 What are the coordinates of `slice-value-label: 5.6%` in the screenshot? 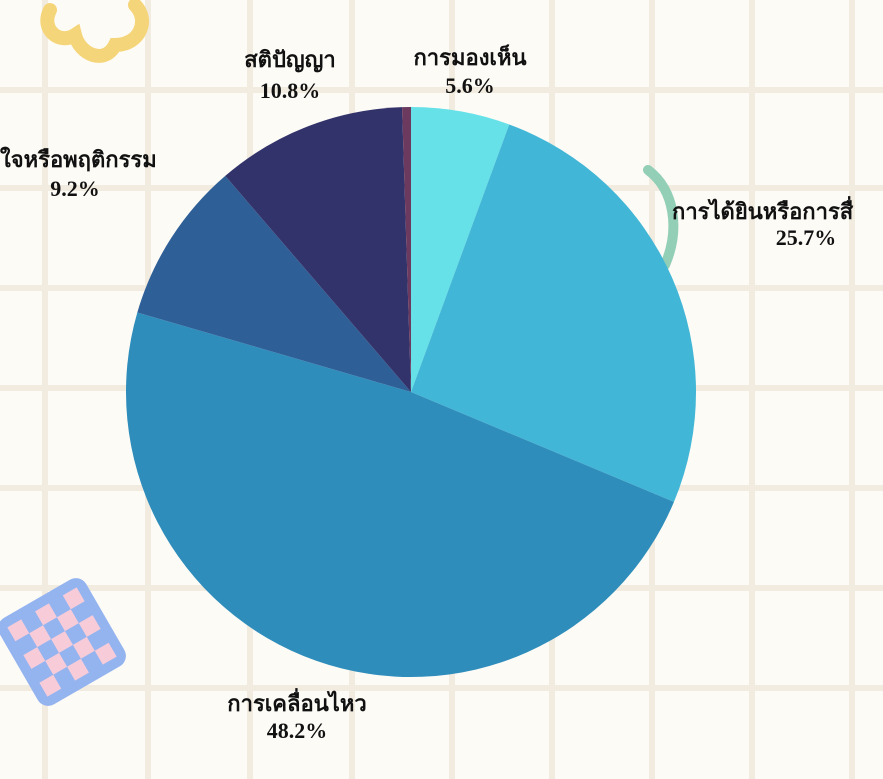 It's located at (470, 85).